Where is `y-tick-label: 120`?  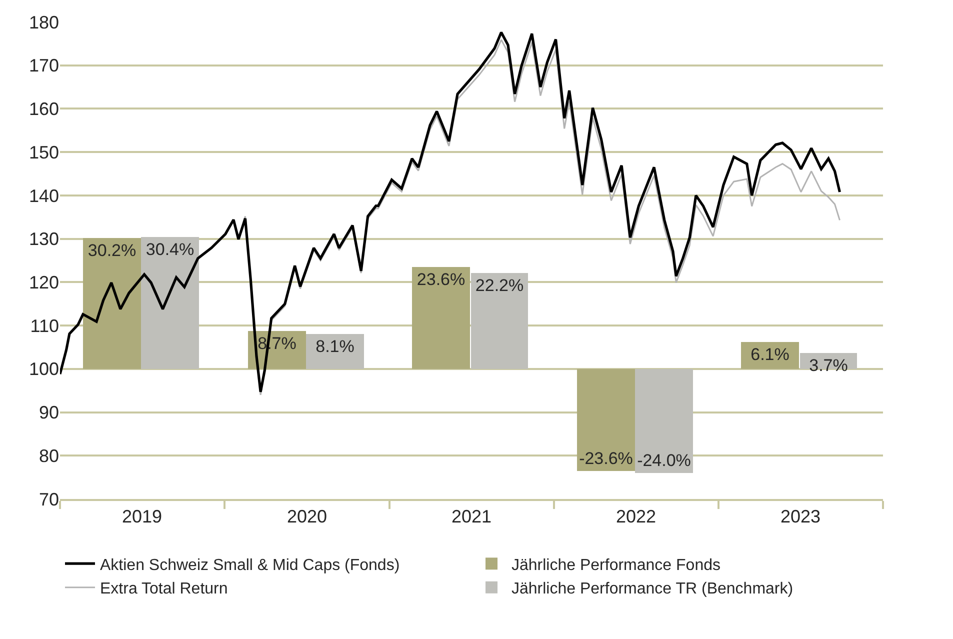
y-tick-label: 120 is located at coordinates (43, 282).